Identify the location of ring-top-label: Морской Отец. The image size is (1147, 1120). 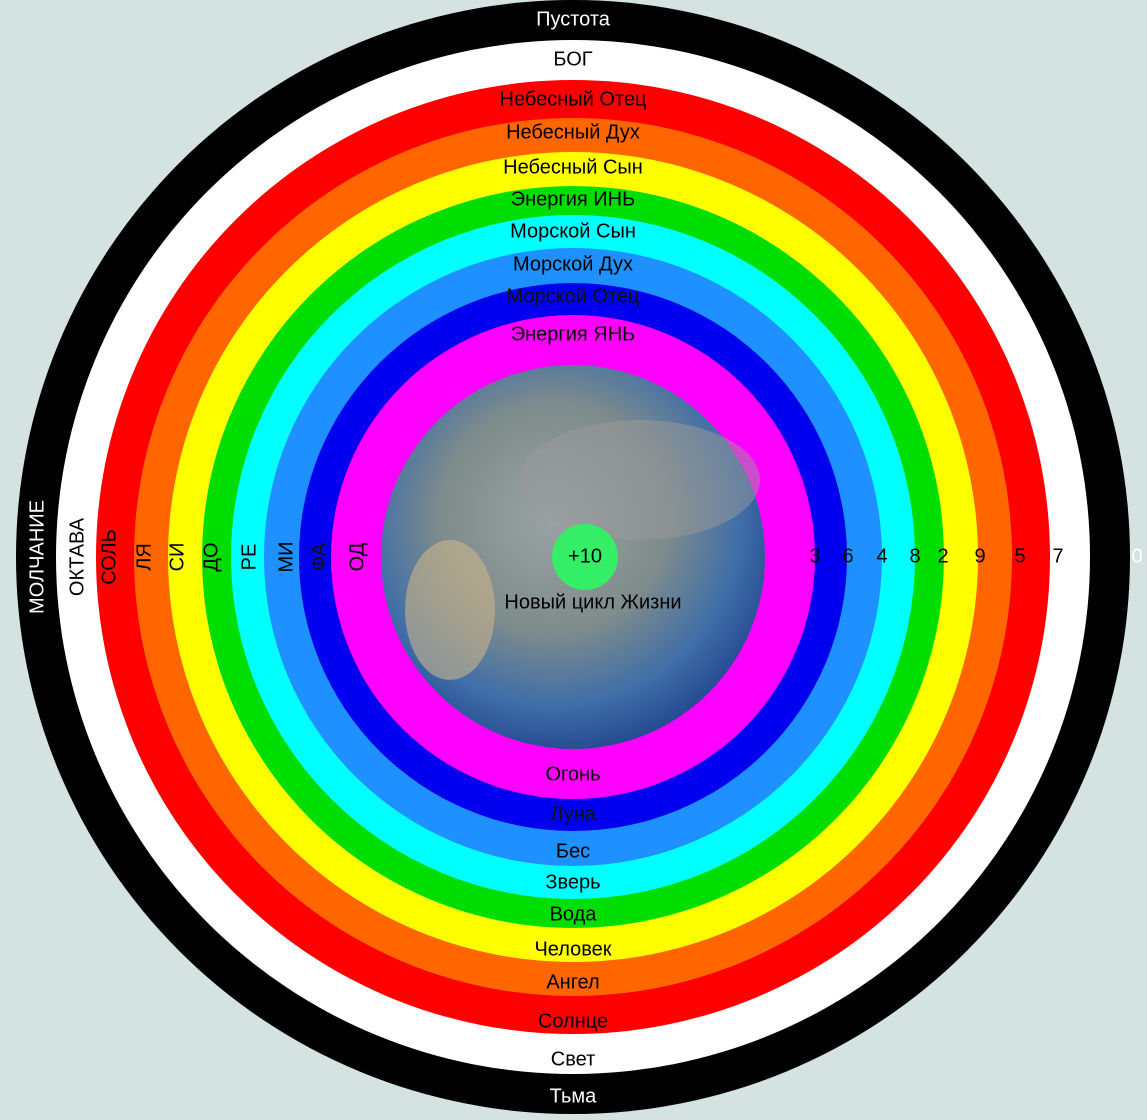
(572, 296).